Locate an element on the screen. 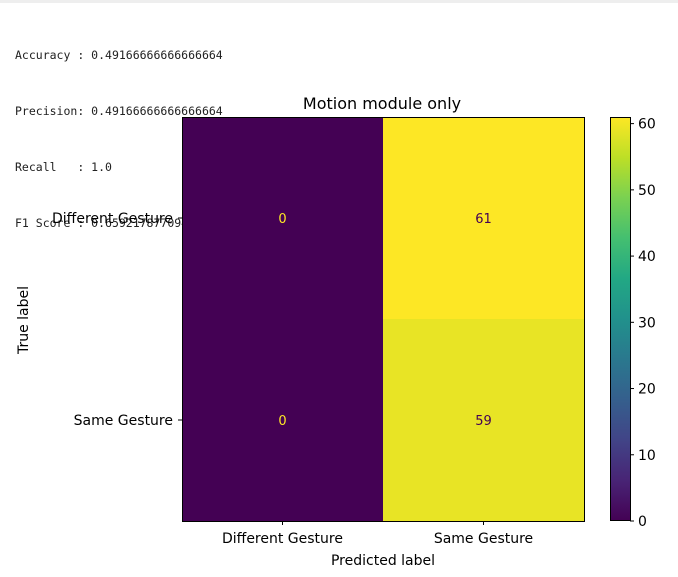 Image resolution: width=678 pixels, height=577 pixels. metric-f1: F1 Score : 0.659217877094972 is located at coordinates (112, 222).